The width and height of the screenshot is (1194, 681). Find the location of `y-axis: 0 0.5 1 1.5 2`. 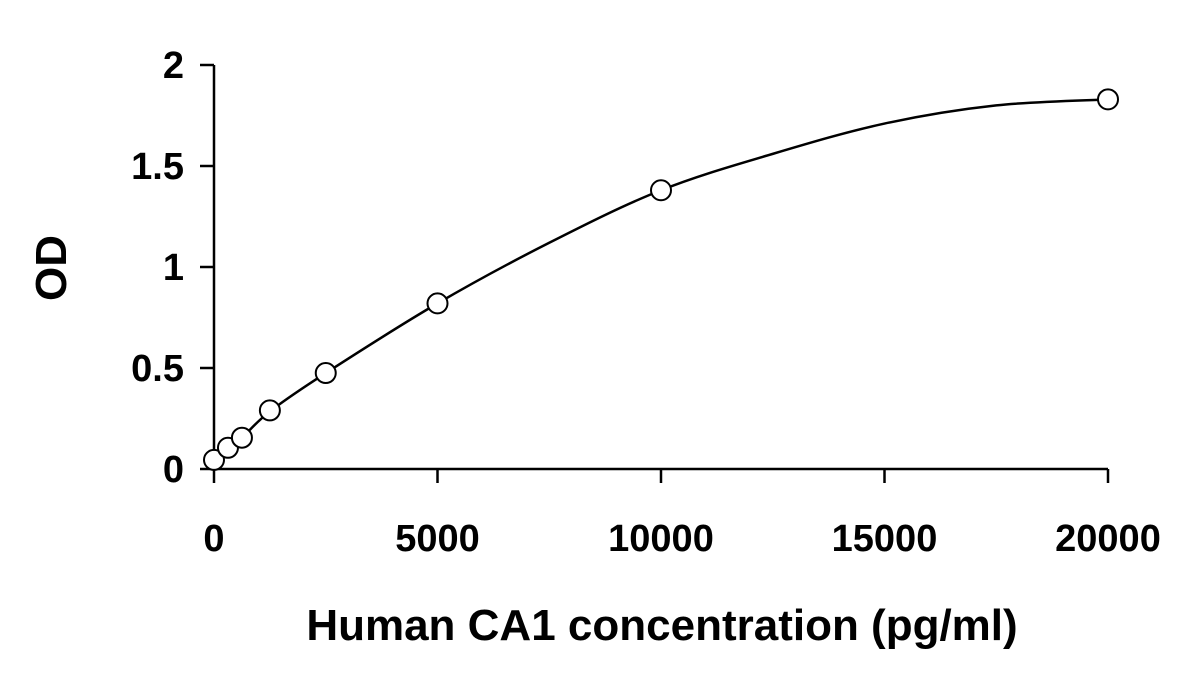

y-axis: 0 0.5 1 1.5 2 is located at coordinates (173, 268).